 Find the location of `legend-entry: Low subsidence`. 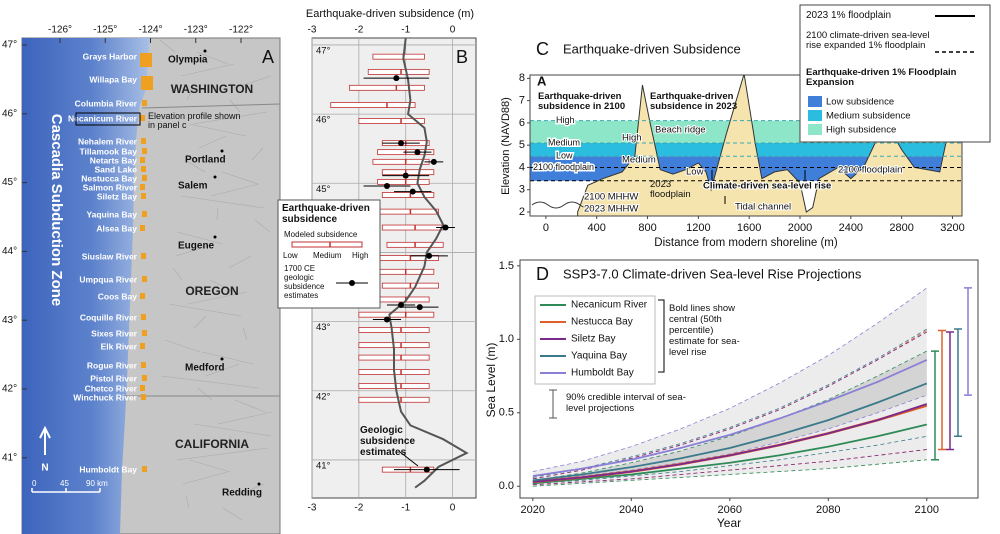

legend-entry: Low subsidence is located at coordinates (860, 102).